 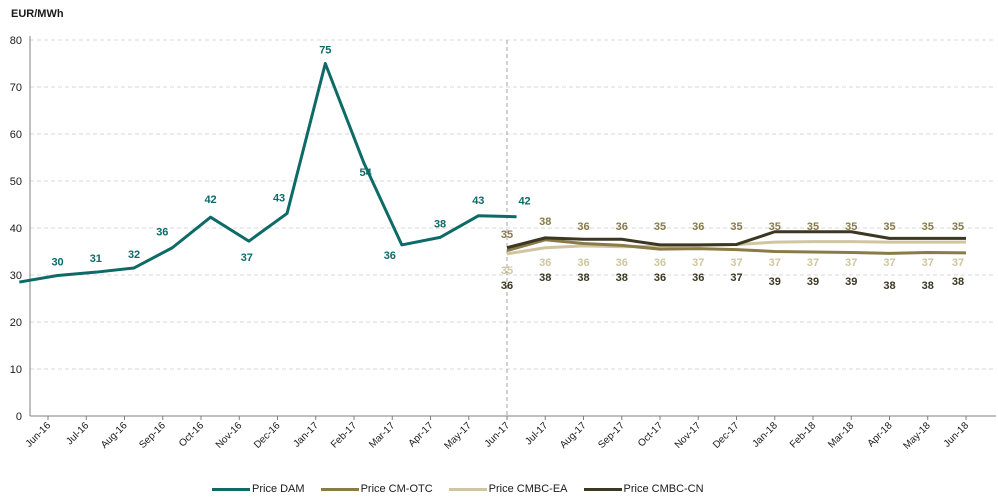 I want to click on y-axis-unit-label: EUR/MWh, so click(x=37, y=14).